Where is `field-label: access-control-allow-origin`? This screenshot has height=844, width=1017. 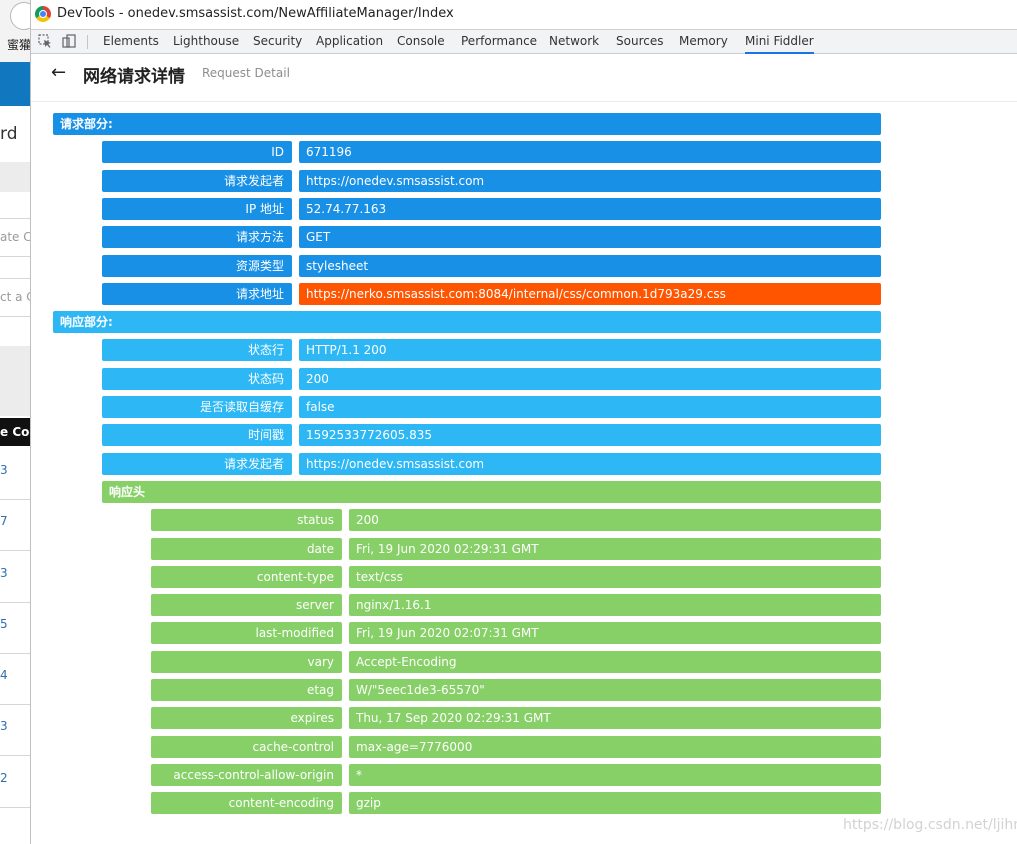 field-label: access-control-allow-origin is located at coordinates (246, 775).